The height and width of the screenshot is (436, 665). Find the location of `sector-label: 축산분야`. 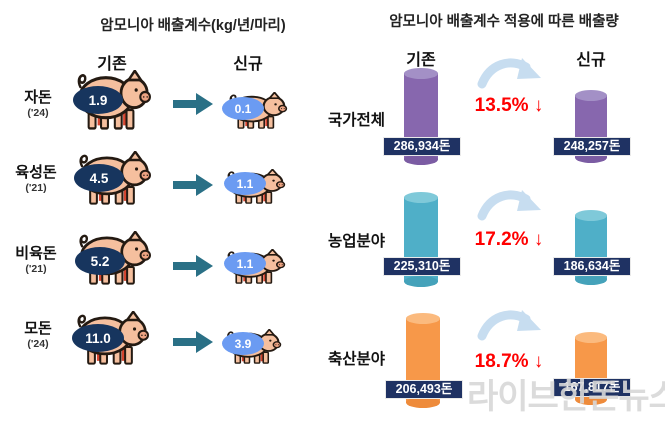

sector-label: 축산분야 is located at coordinates (357, 359).